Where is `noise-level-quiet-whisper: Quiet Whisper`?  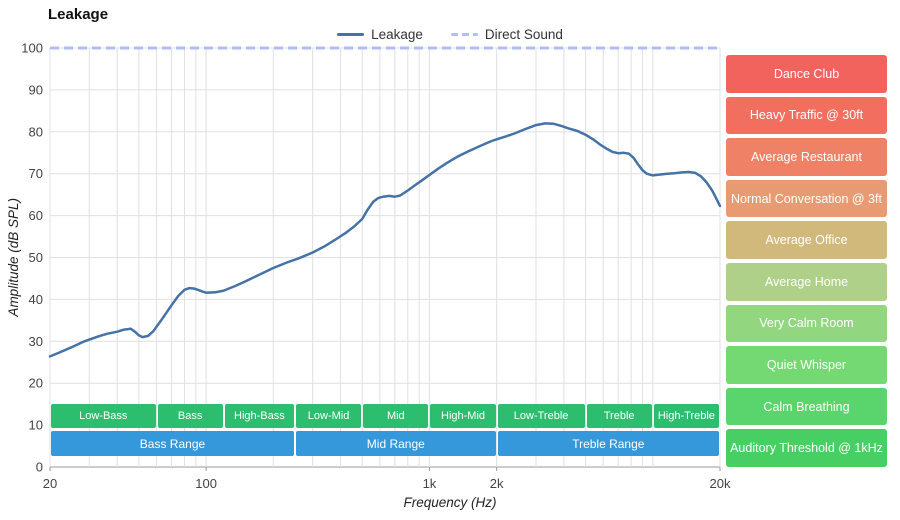
noise-level-quiet-whisper: Quiet Whisper is located at coordinates (806, 365).